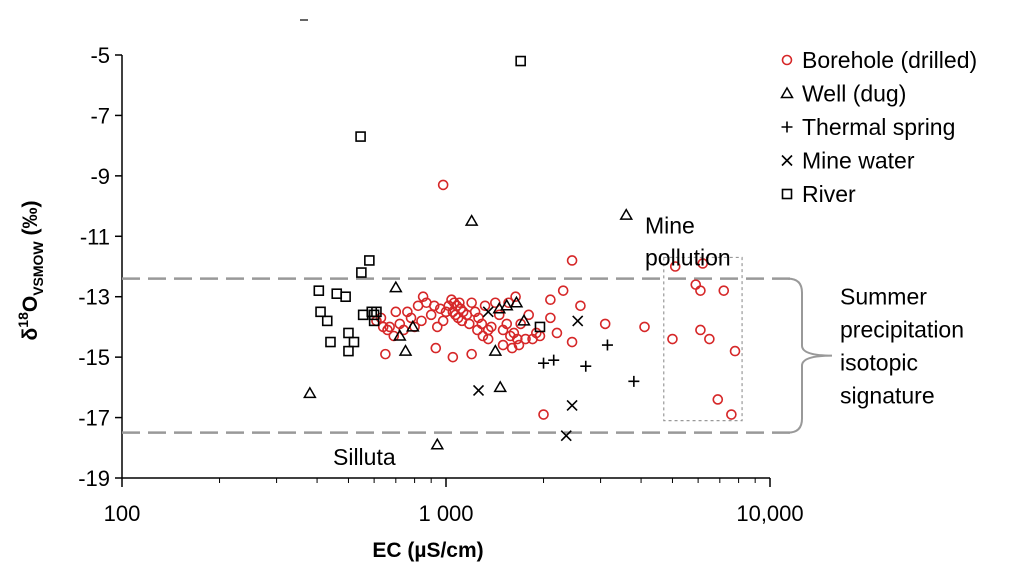 Image resolution: width=1024 pixels, height=576 pixels. What do you see at coordinates (427, 550) in the screenshot?
I see `x-axis-title: EC (µS/cm)` at bounding box center [427, 550].